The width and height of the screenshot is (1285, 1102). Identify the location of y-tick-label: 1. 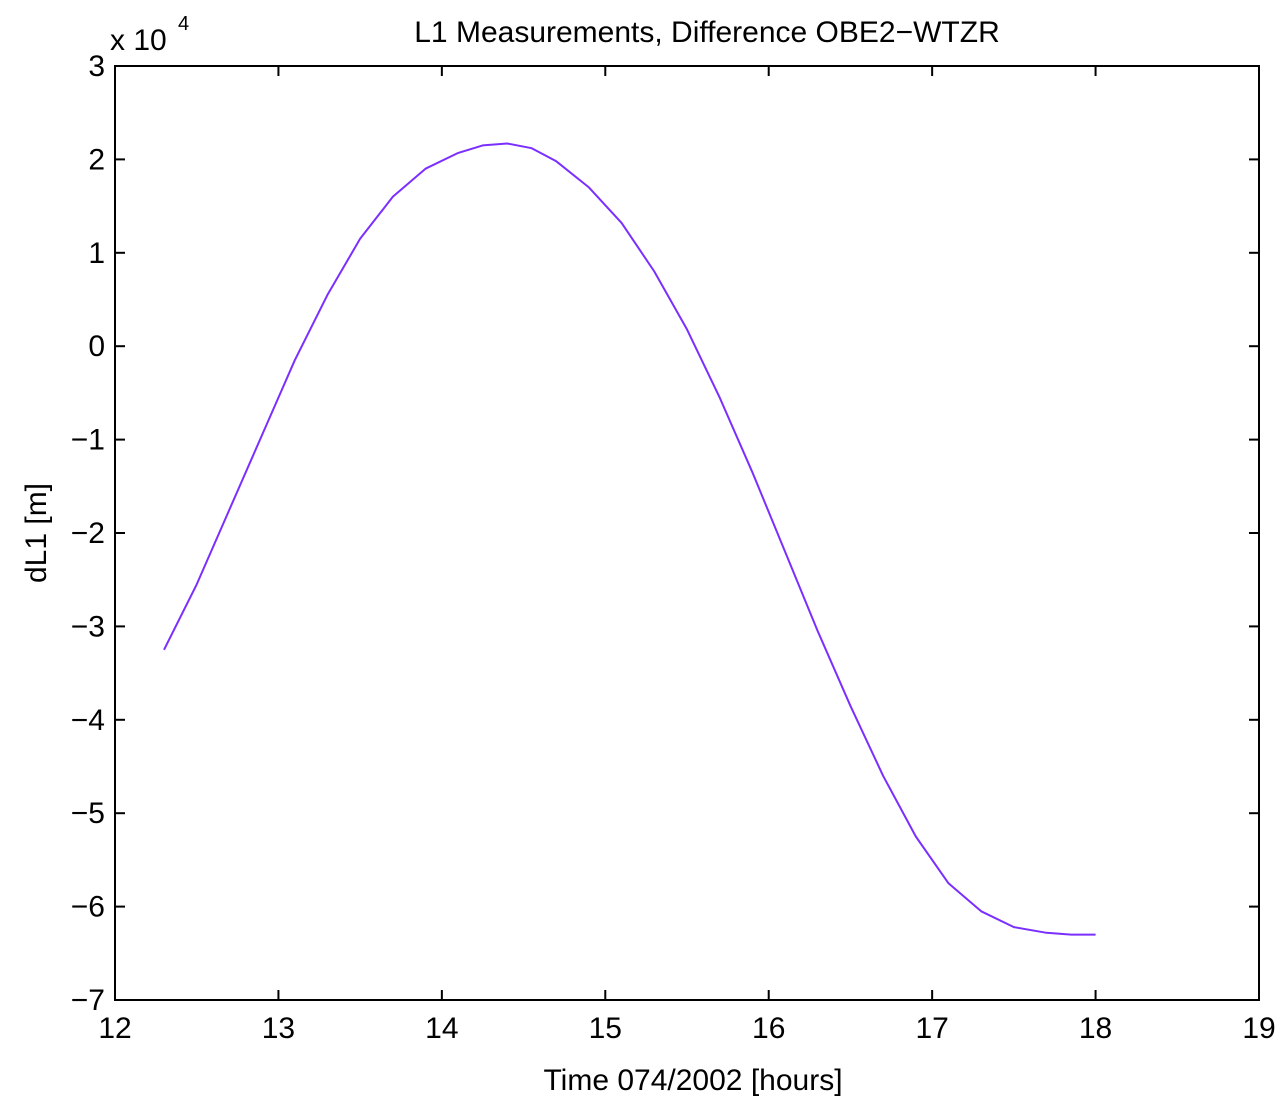
(96, 253).